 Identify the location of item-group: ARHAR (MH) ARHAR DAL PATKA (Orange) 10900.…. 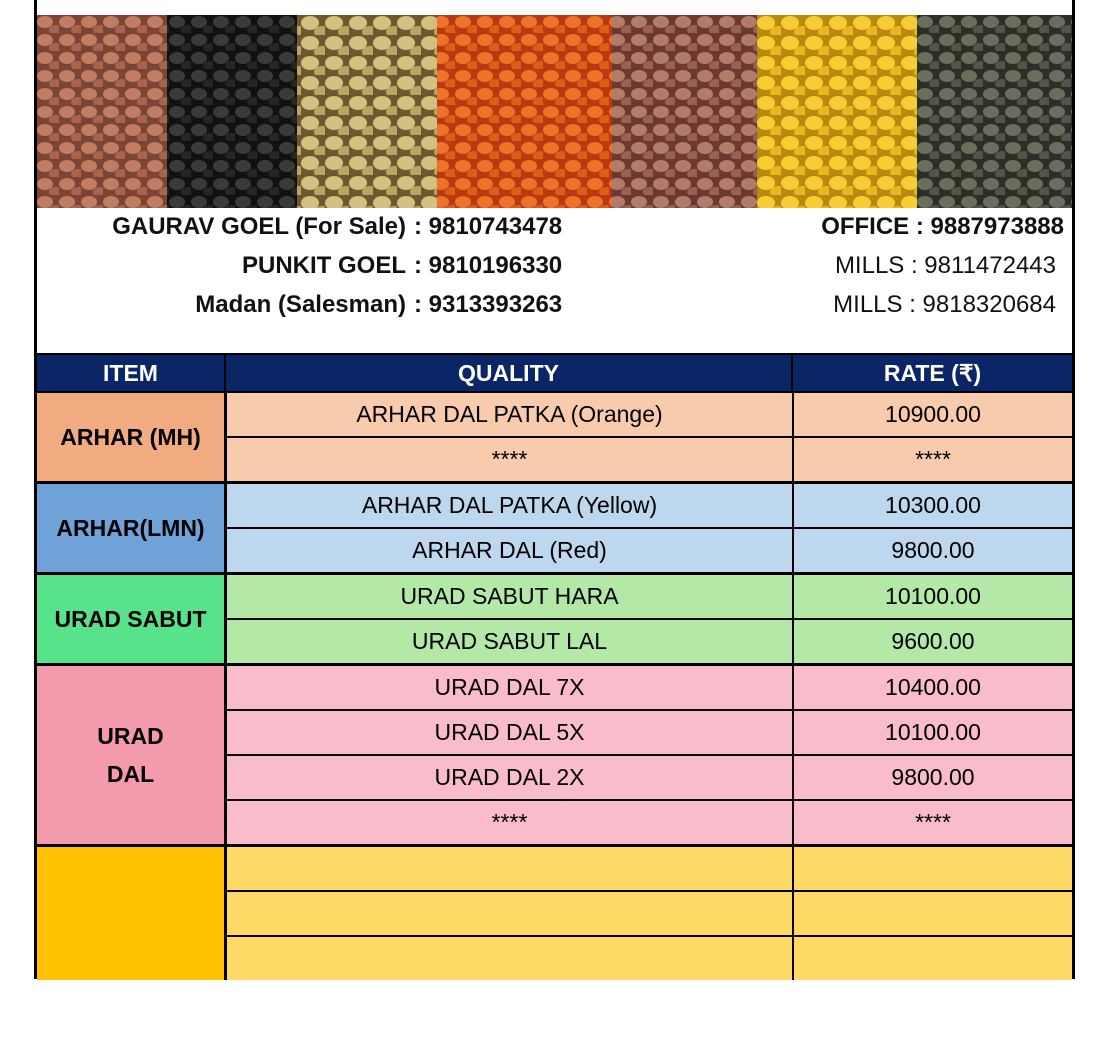
(554, 438).